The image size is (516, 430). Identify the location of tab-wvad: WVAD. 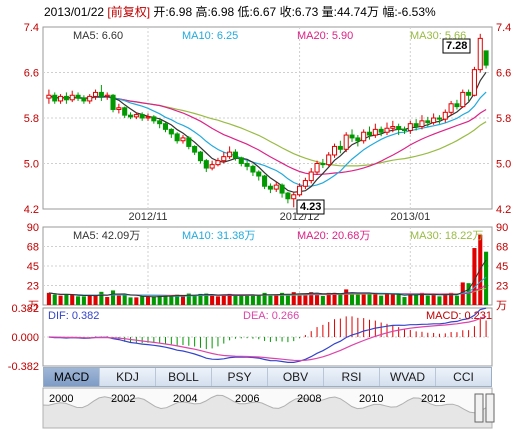
(408, 377).